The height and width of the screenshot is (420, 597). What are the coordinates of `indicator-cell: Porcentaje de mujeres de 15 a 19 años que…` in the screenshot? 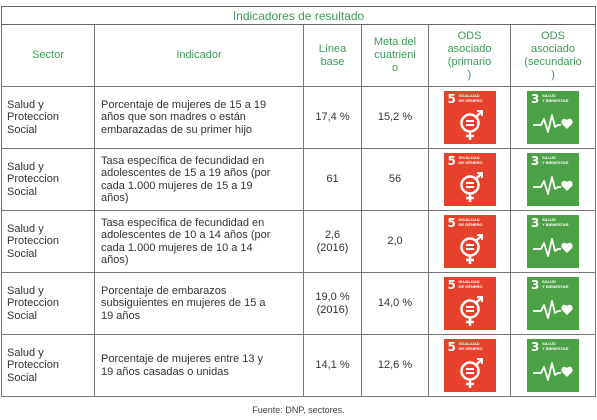 It's located at (199, 117).